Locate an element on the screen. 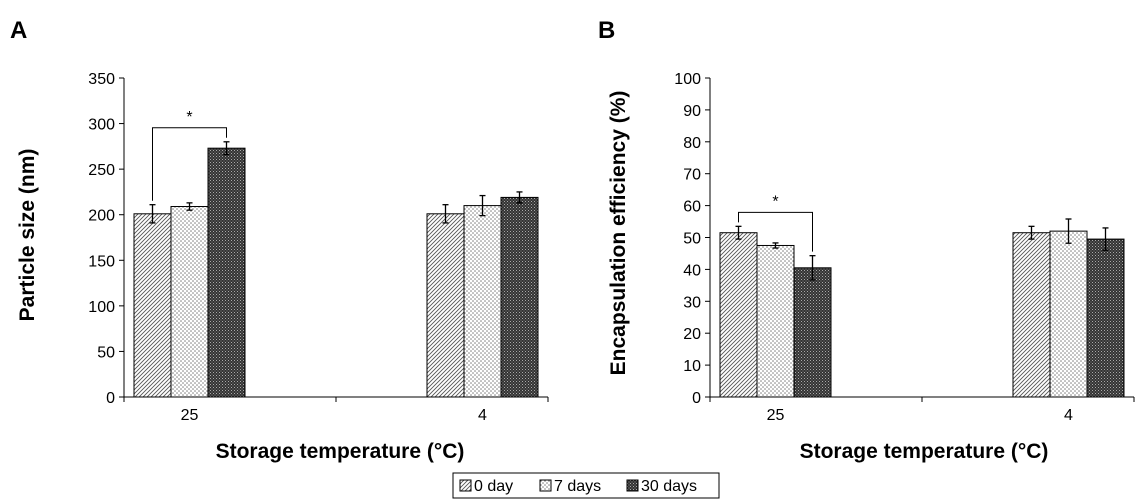 The width and height of the screenshot is (1148, 499). legend-label: 0 day is located at coordinates (493, 486).